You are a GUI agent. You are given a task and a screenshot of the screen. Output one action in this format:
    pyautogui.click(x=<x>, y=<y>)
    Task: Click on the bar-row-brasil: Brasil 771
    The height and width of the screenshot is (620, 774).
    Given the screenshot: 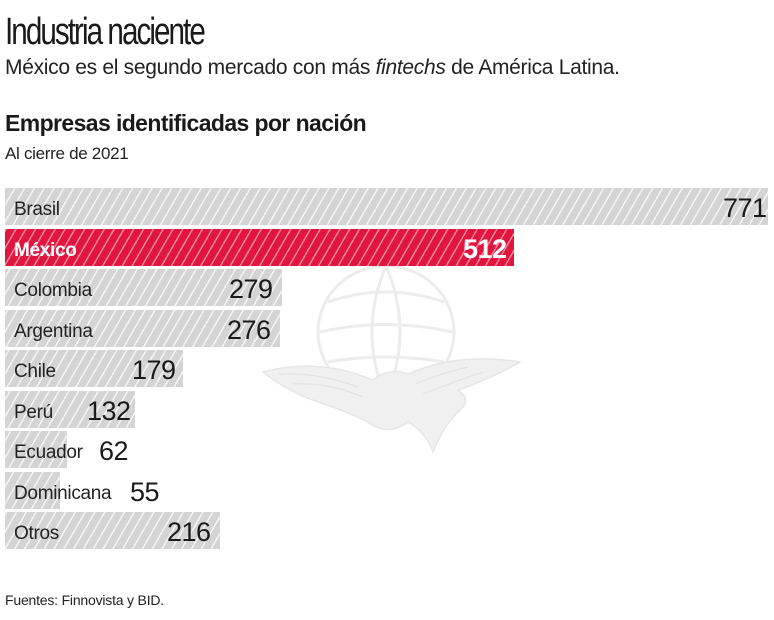 What is the action you would take?
    pyautogui.click(x=387, y=206)
    